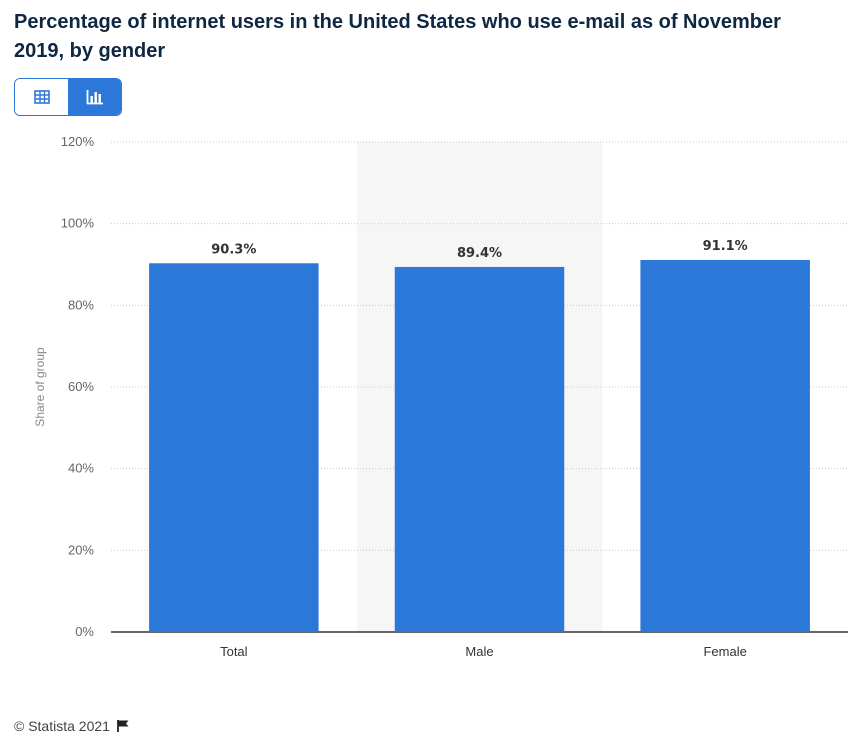 The width and height of the screenshot is (865, 736). Describe the element at coordinates (78, 141) in the screenshot. I see `y-tick-label: 120%` at that location.